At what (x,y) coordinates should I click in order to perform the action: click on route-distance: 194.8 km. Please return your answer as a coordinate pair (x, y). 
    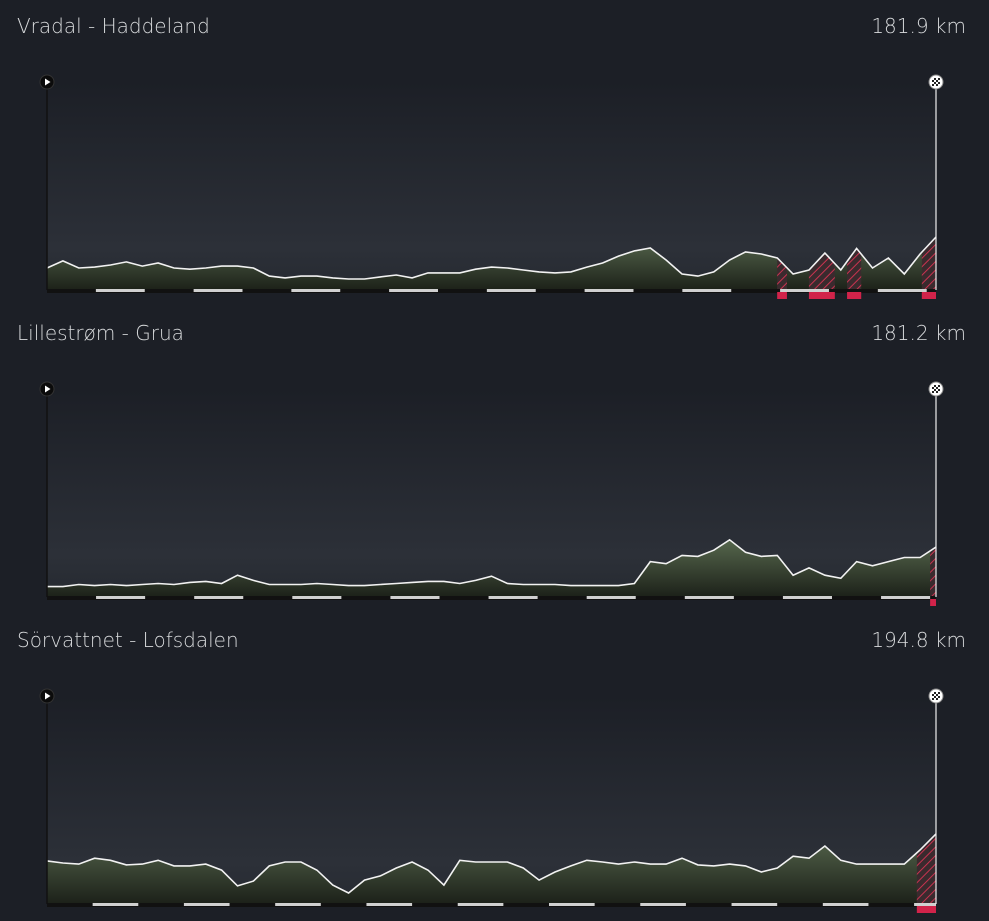
    Looking at the image, I should click on (918, 640).